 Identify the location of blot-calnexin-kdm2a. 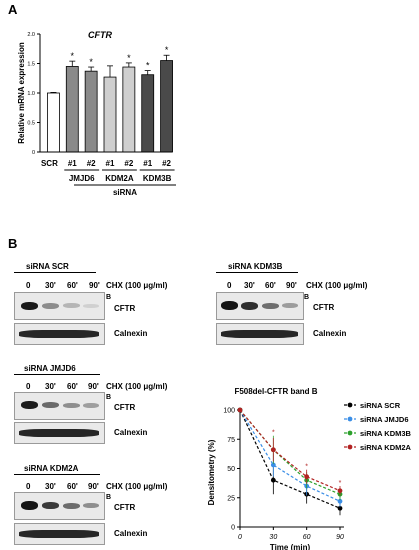
(59, 534).